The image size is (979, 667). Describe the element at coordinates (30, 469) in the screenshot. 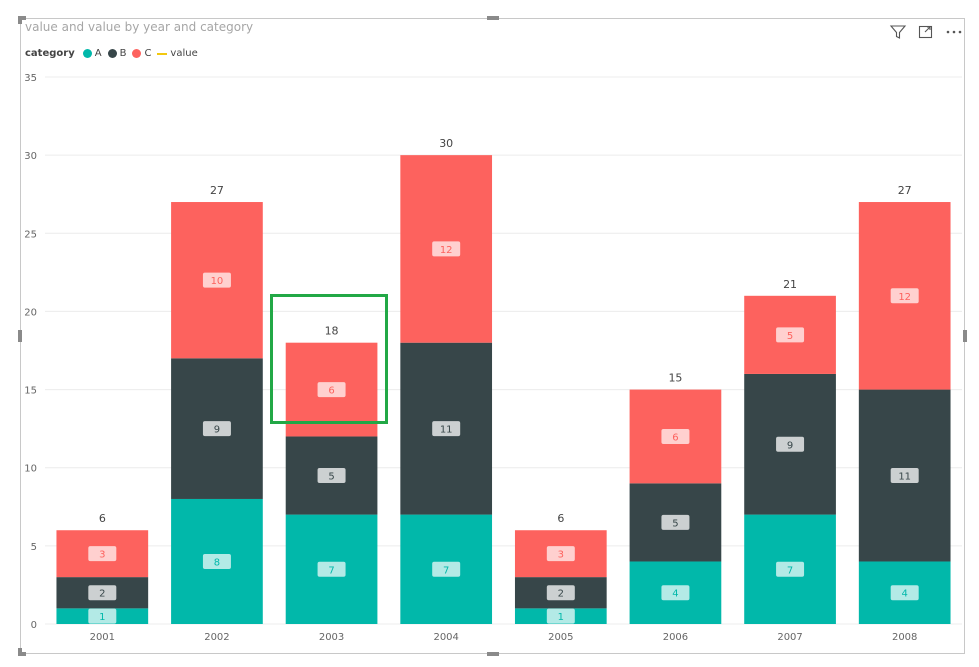

I see `y-tick-label: 10` at that location.